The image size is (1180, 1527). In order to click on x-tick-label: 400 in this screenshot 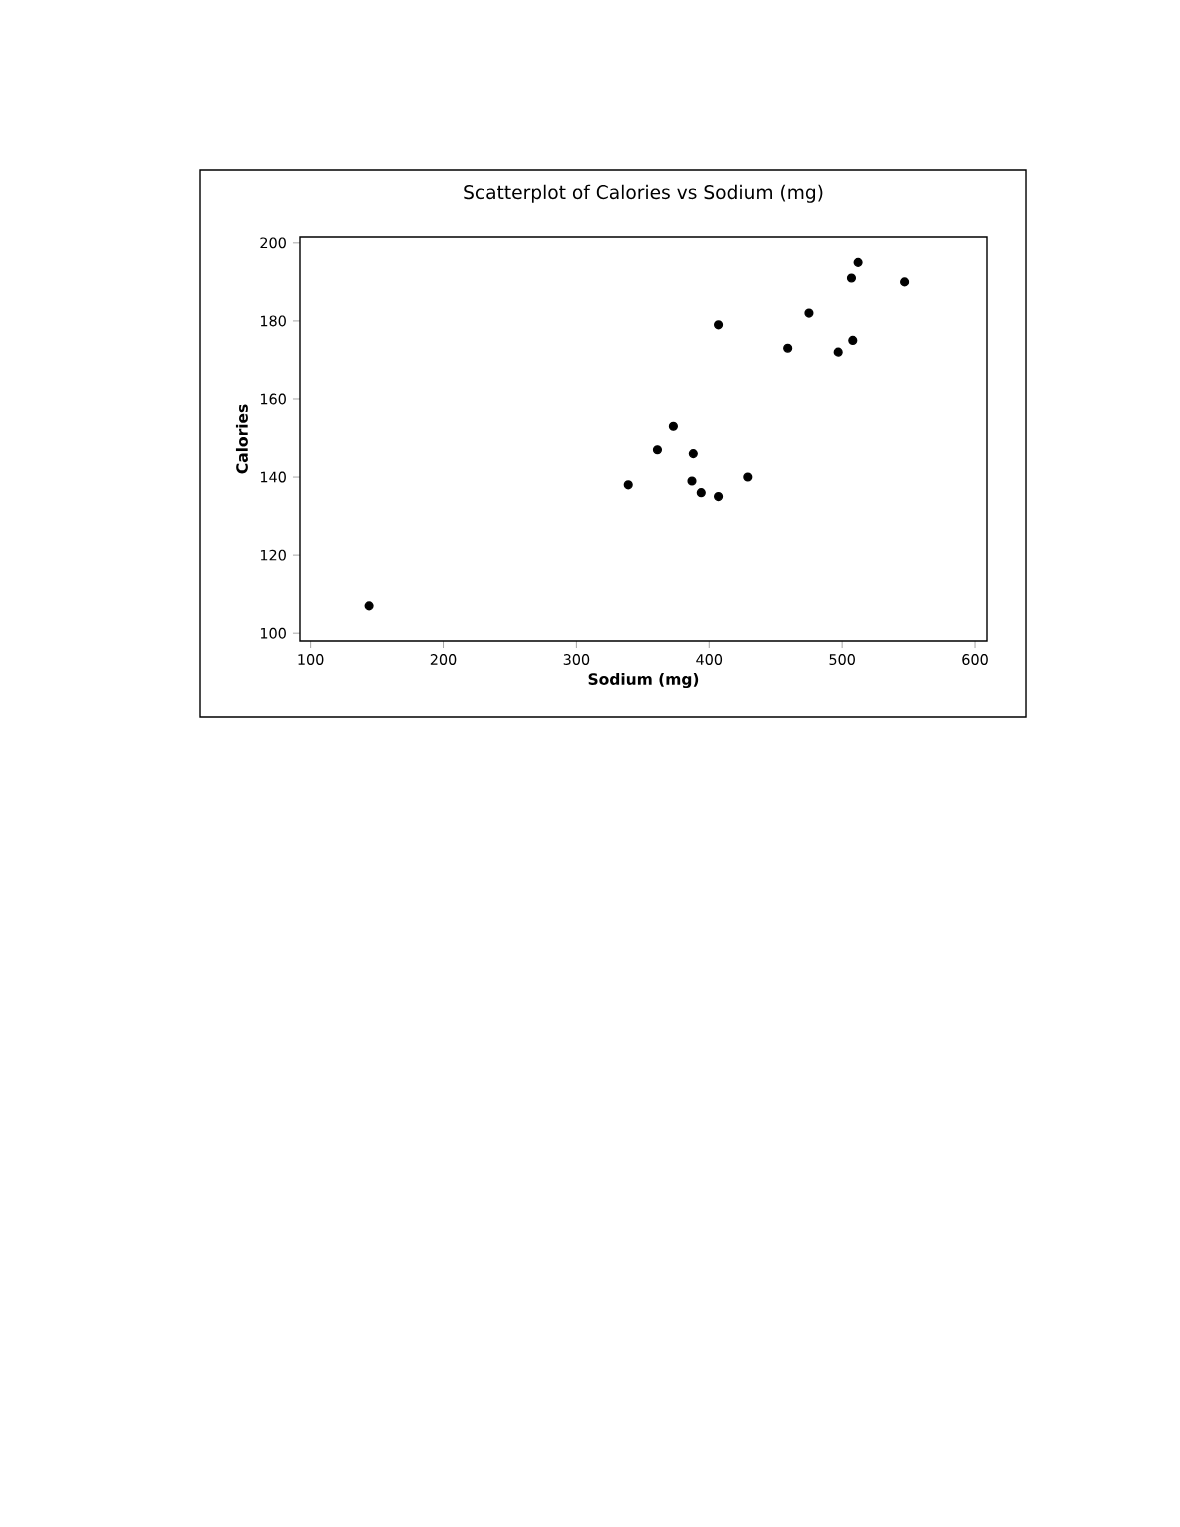, I will do `click(709, 660)`.